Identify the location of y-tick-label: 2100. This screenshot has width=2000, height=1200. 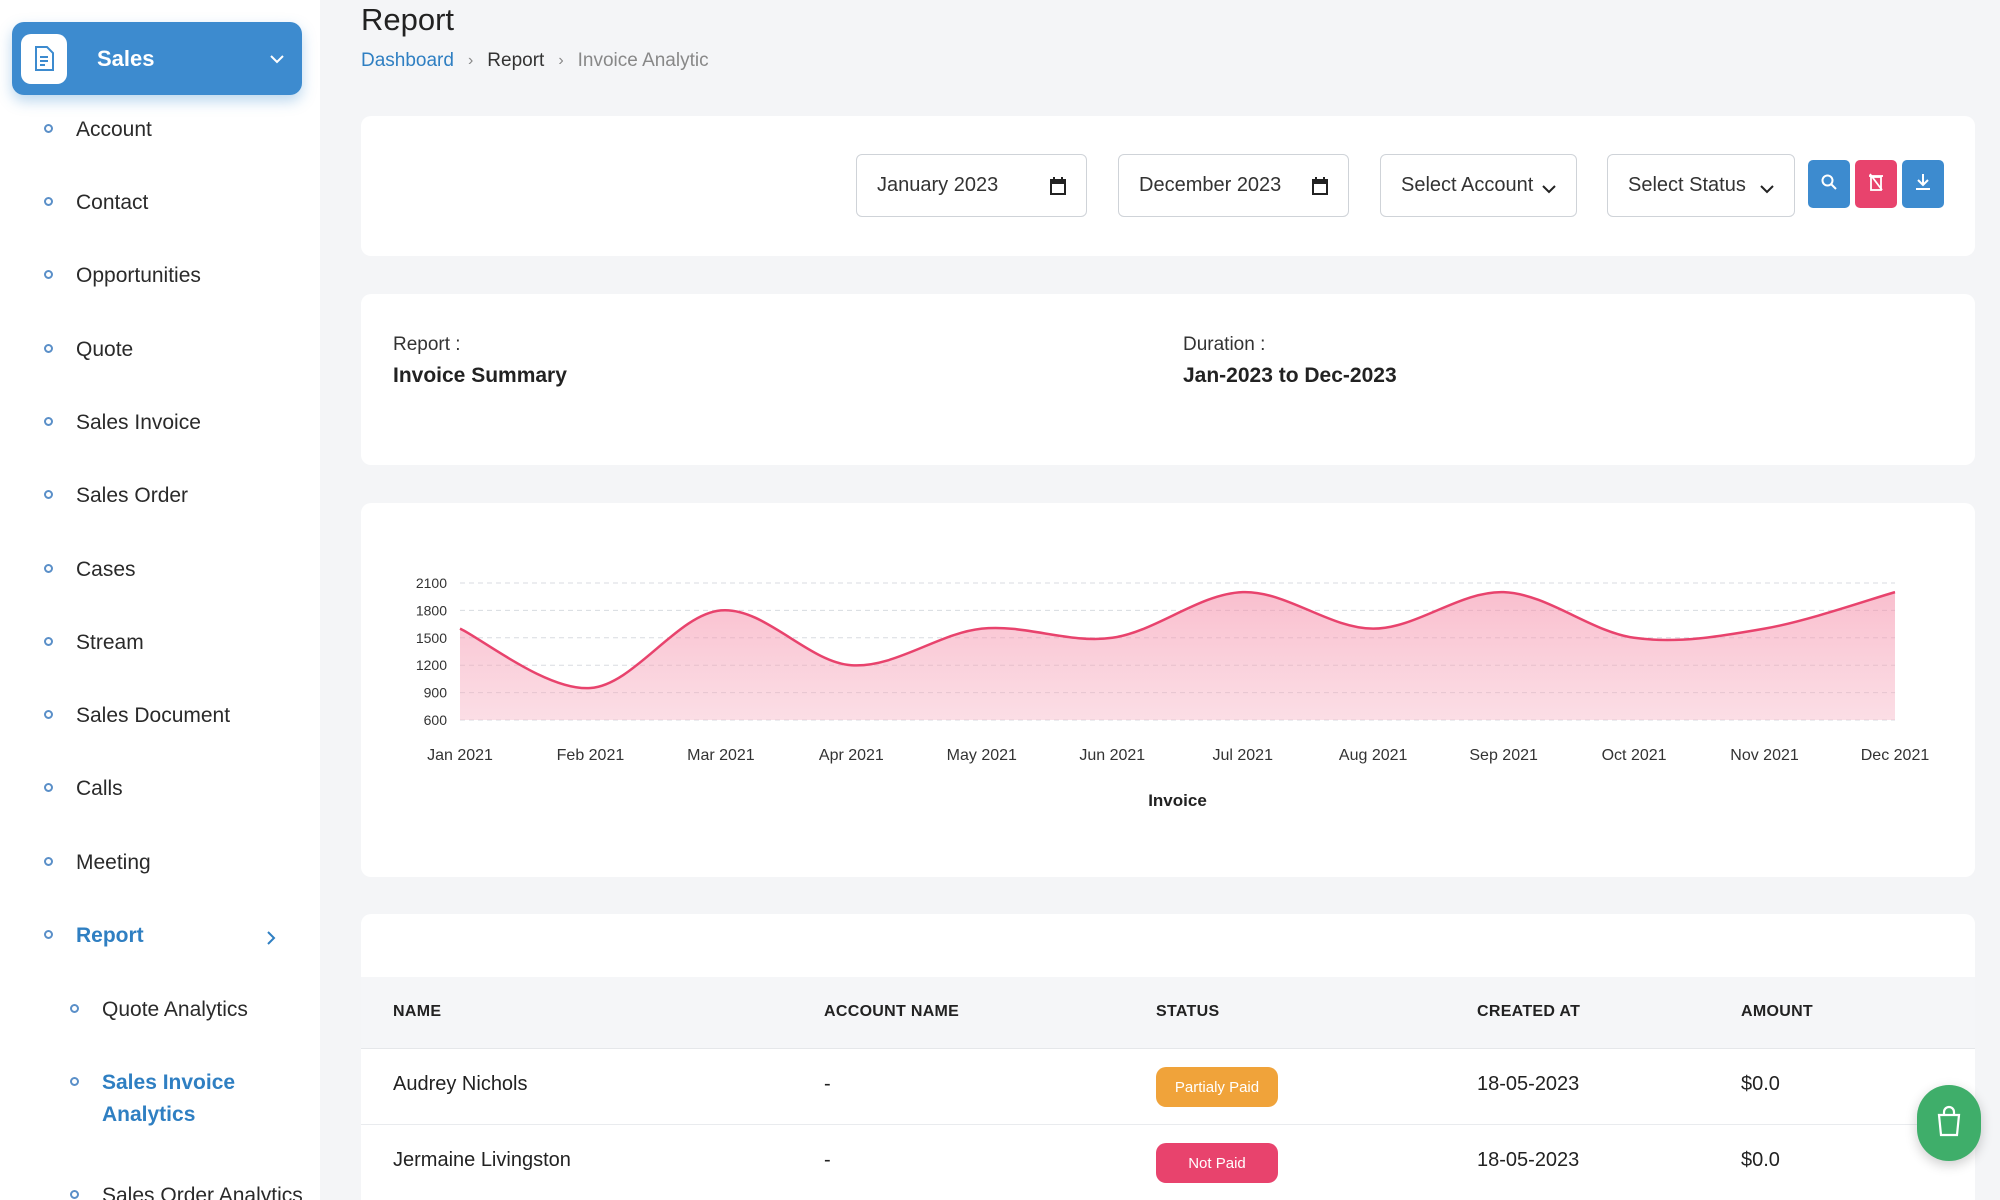
(431, 583).